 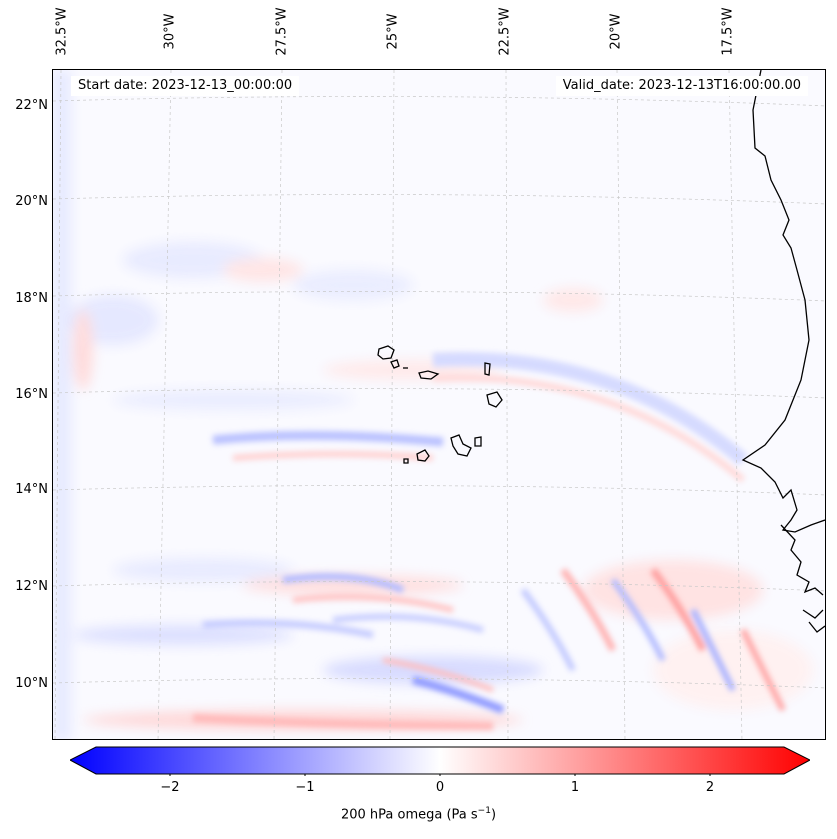 I want to click on colorbar-gradient, so click(x=440, y=762).